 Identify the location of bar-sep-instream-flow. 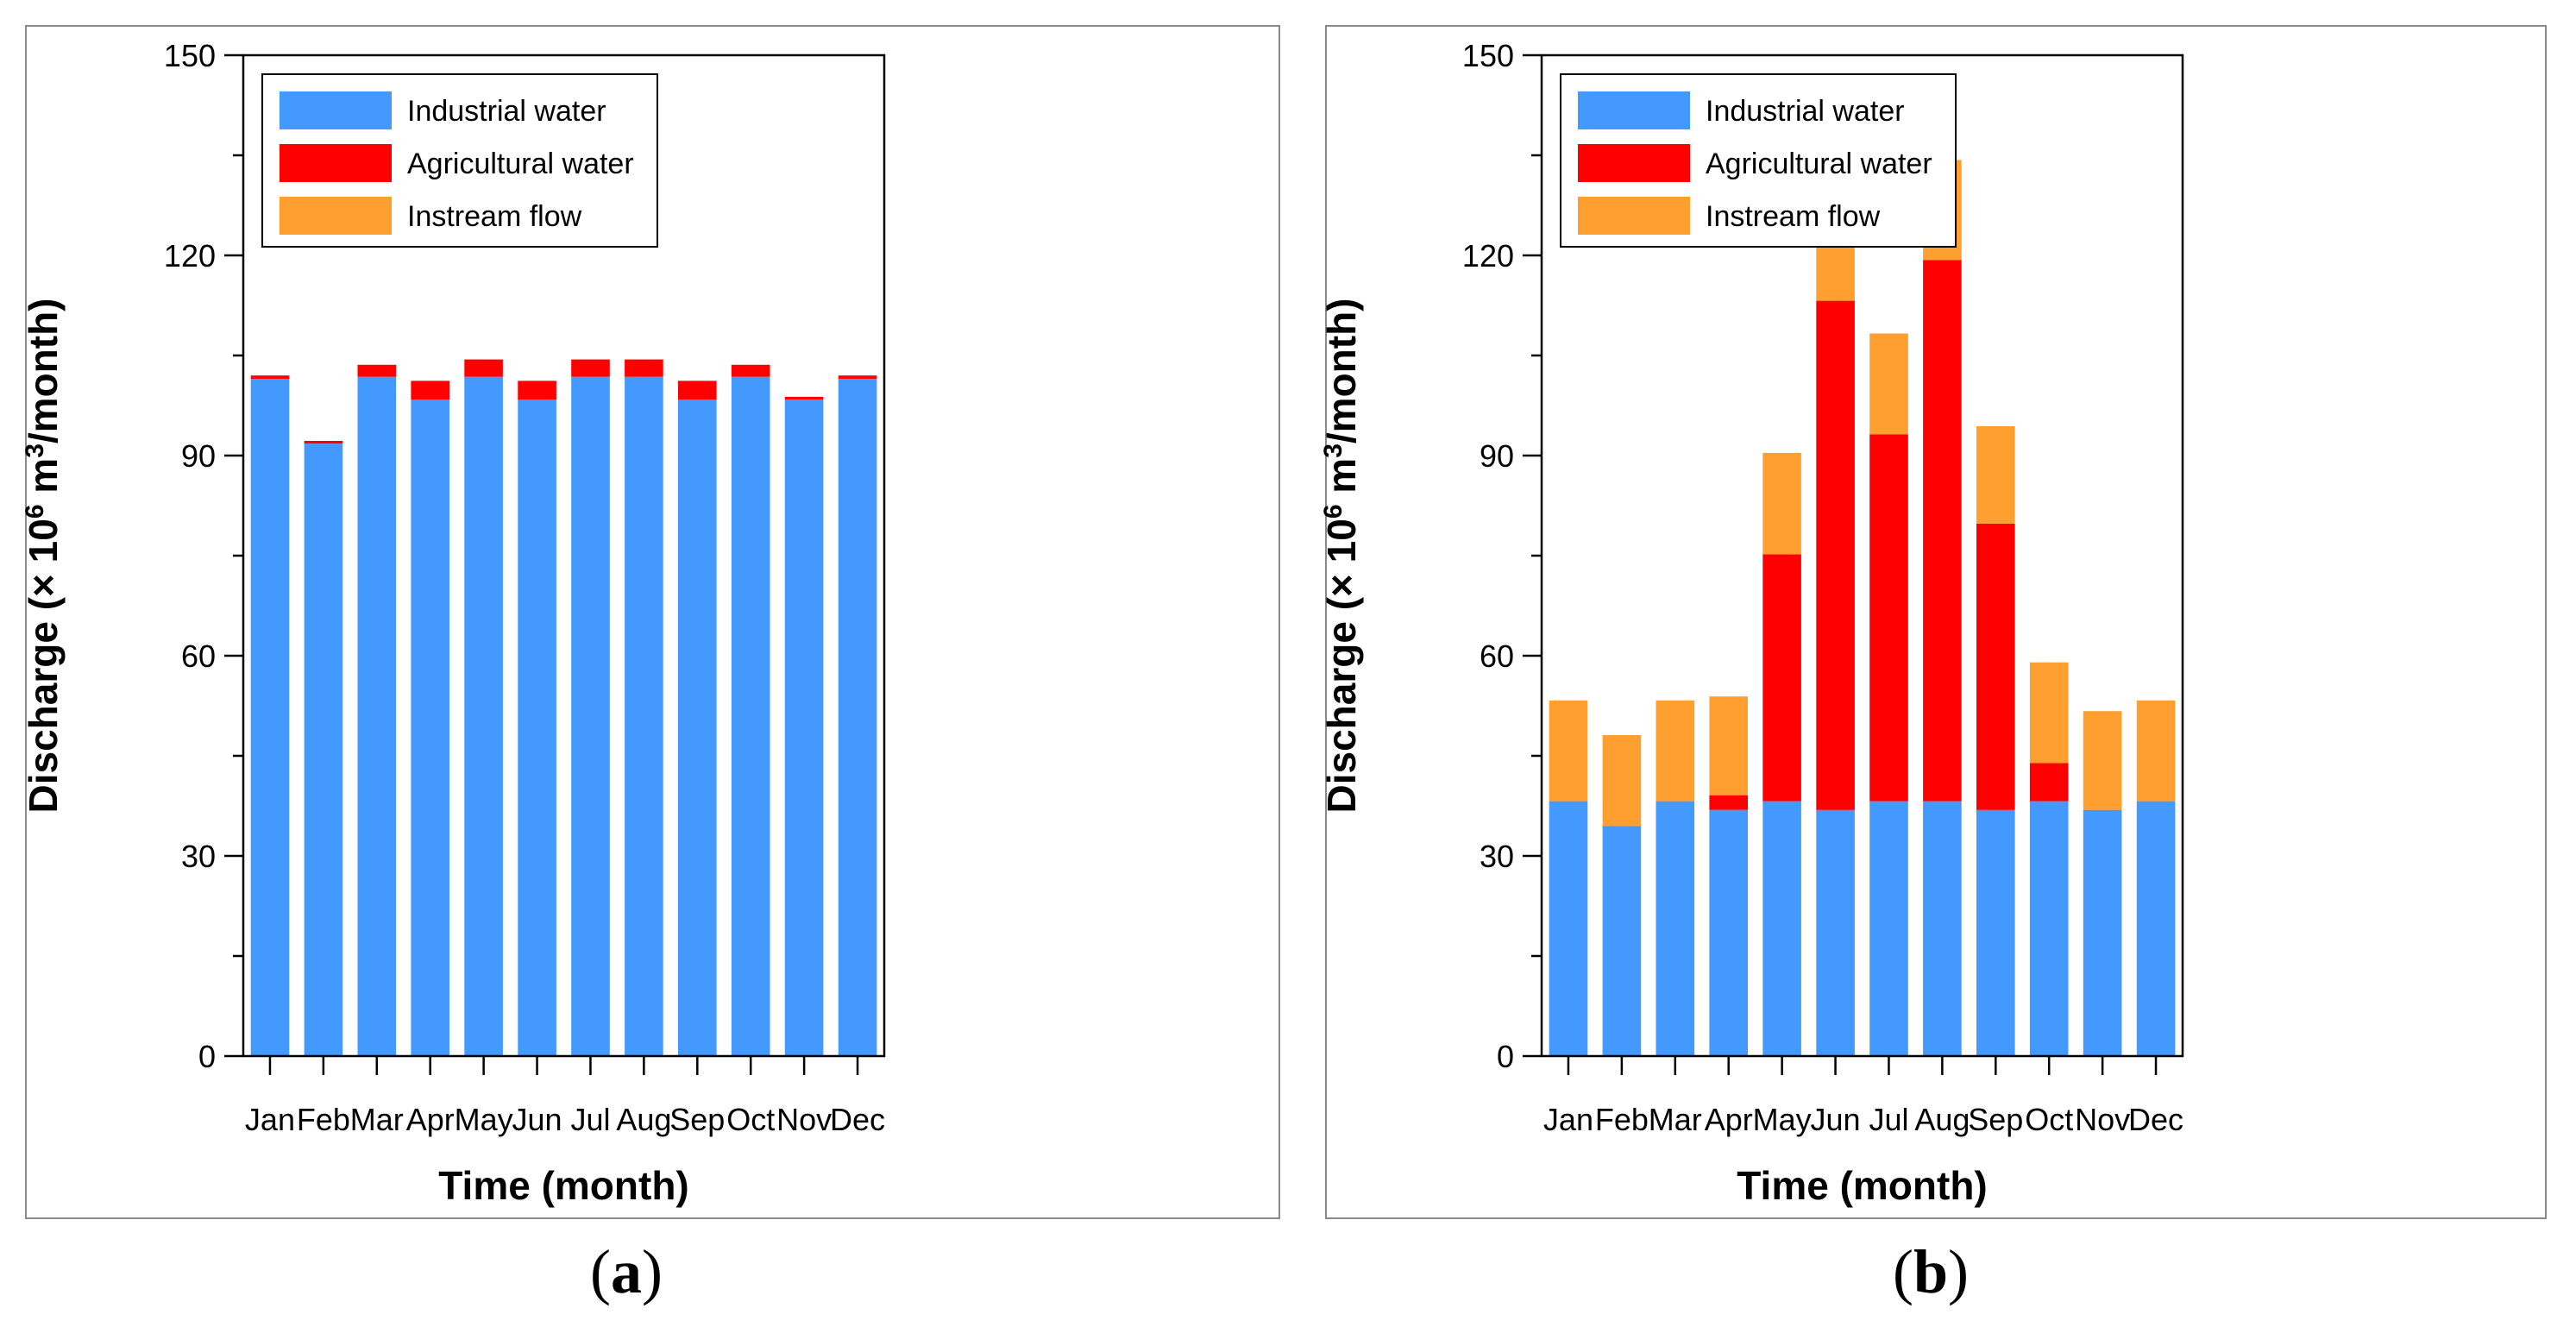
(1995, 475).